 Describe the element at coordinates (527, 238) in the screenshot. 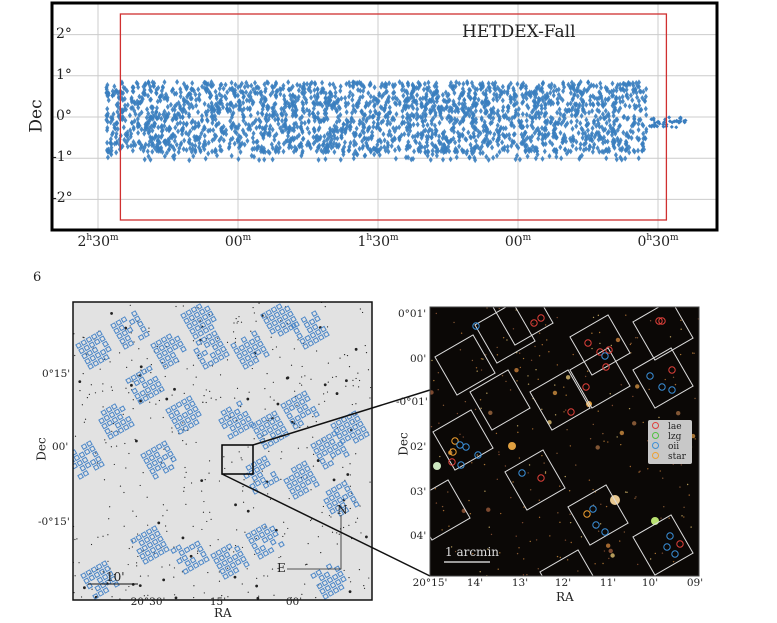

I see `x-tick-part: m` at that location.